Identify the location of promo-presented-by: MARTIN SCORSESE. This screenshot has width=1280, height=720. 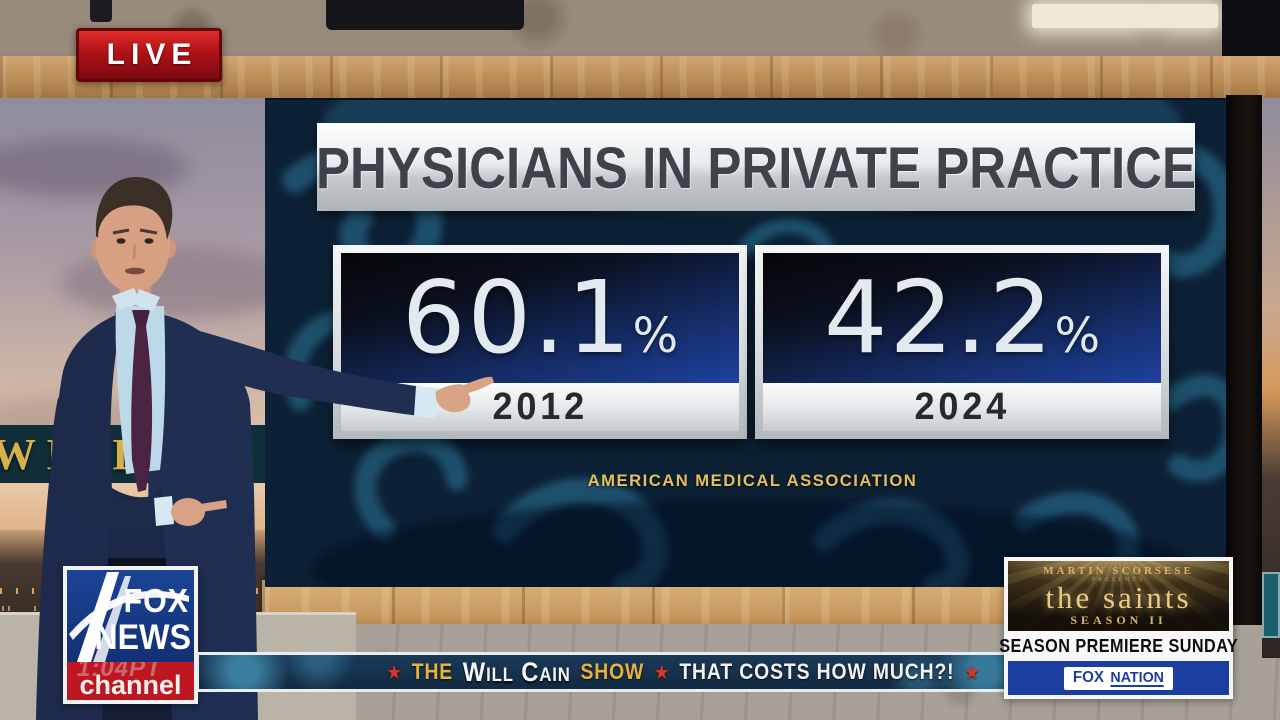
(1118, 571).